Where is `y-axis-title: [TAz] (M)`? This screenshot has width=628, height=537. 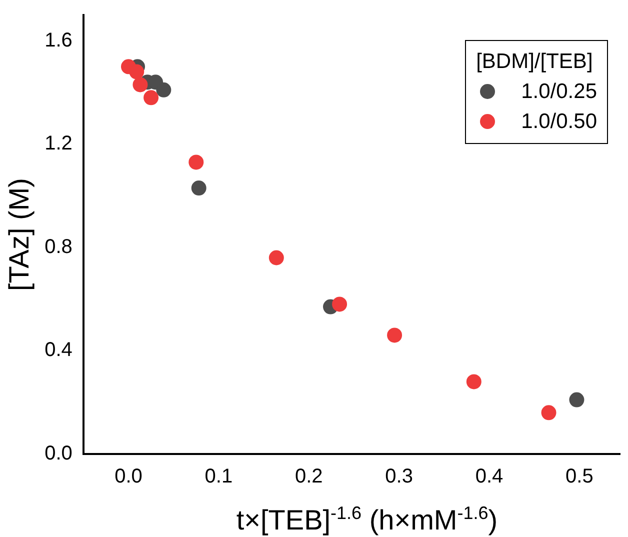 y-axis-title: [TAz] (M) is located at coordinates (19, 235).